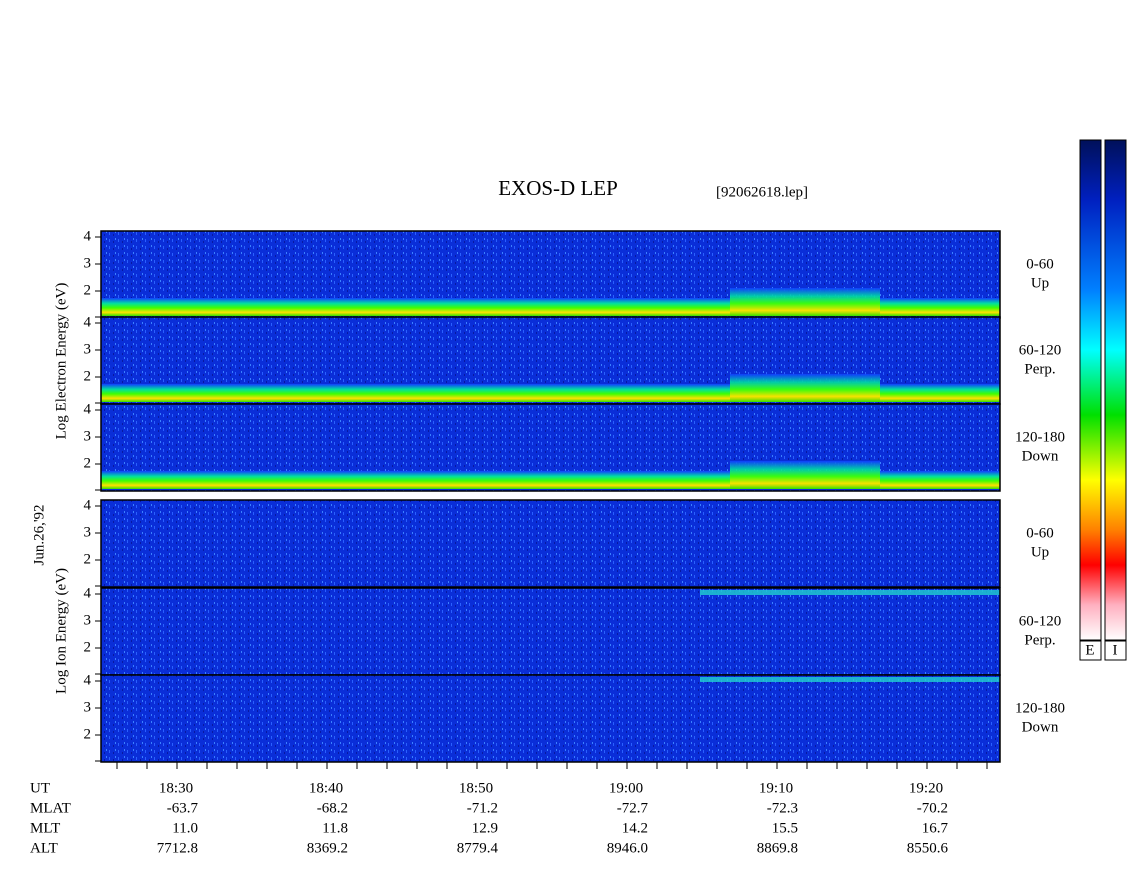 The width and height of the screenshot is (1130, 875). Describe the element at coordinates (478, 848) in the screenshot. I see `ephemeris-value: 8779.4` at that location.